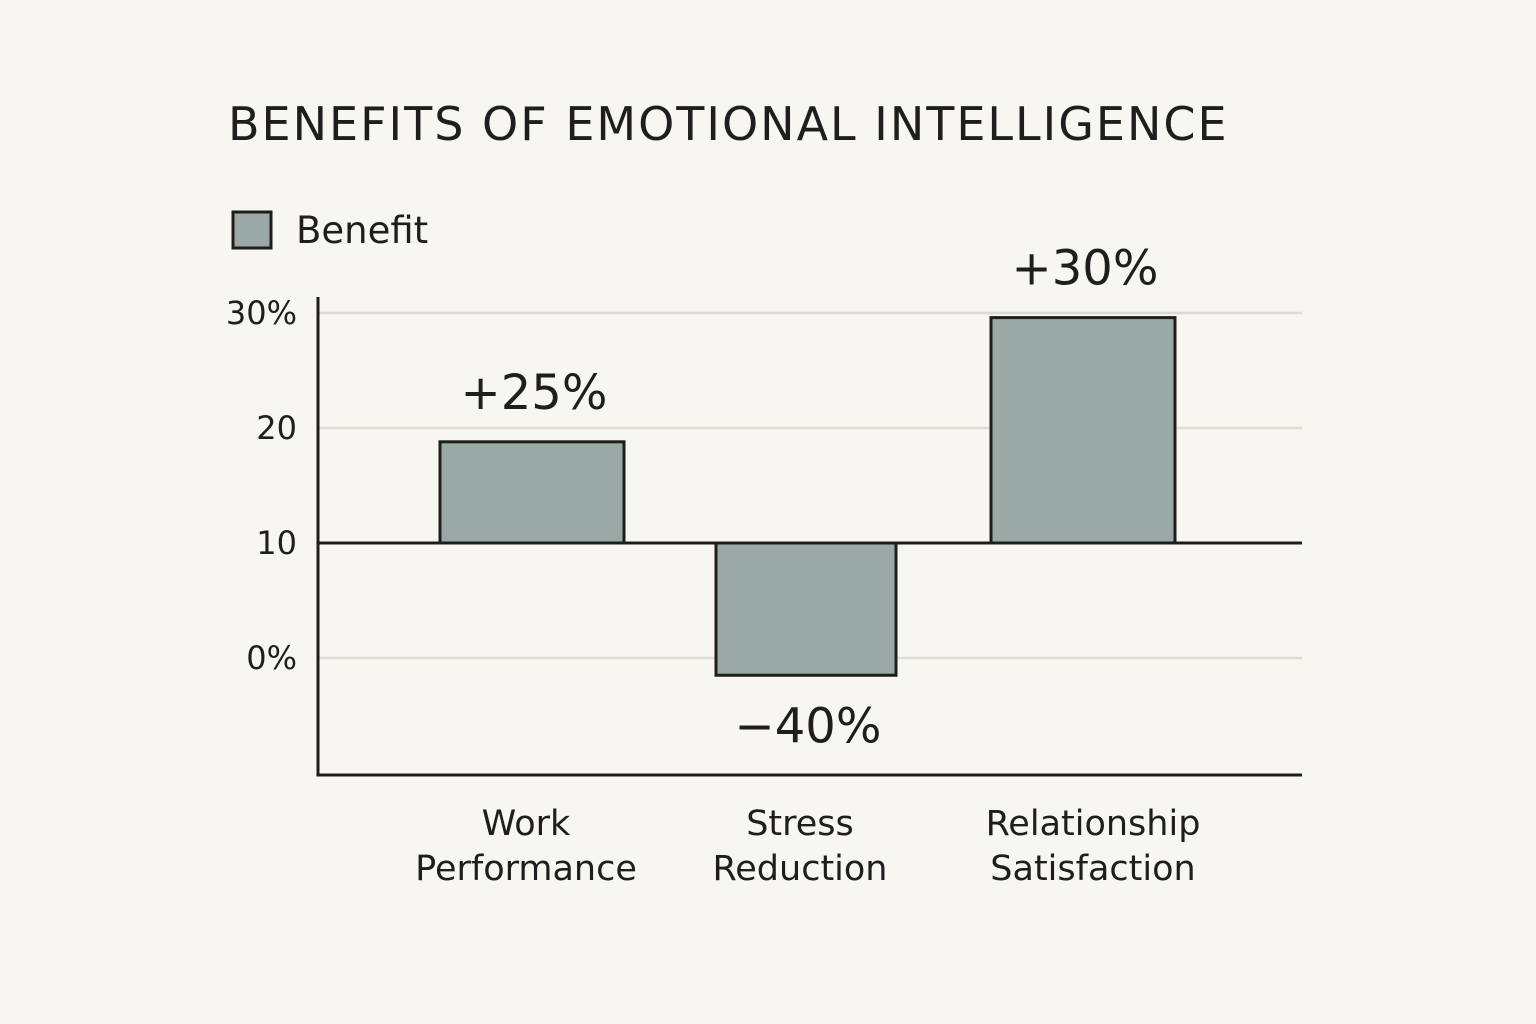  I want to click on chart-title: BENEFITS OF EMOTIONAL INTELLIGENCE, so click(728, 124).